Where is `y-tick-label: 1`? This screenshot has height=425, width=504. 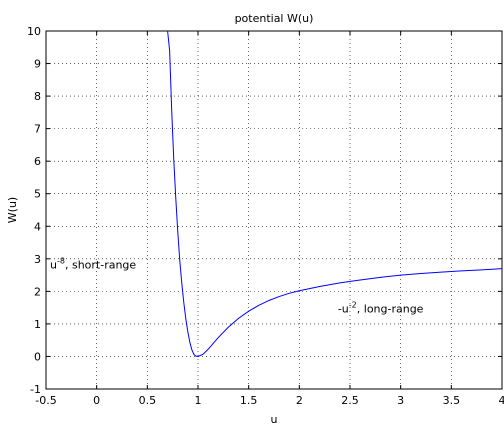 y-tick-label: 1 is located at coordinates (37, 324).